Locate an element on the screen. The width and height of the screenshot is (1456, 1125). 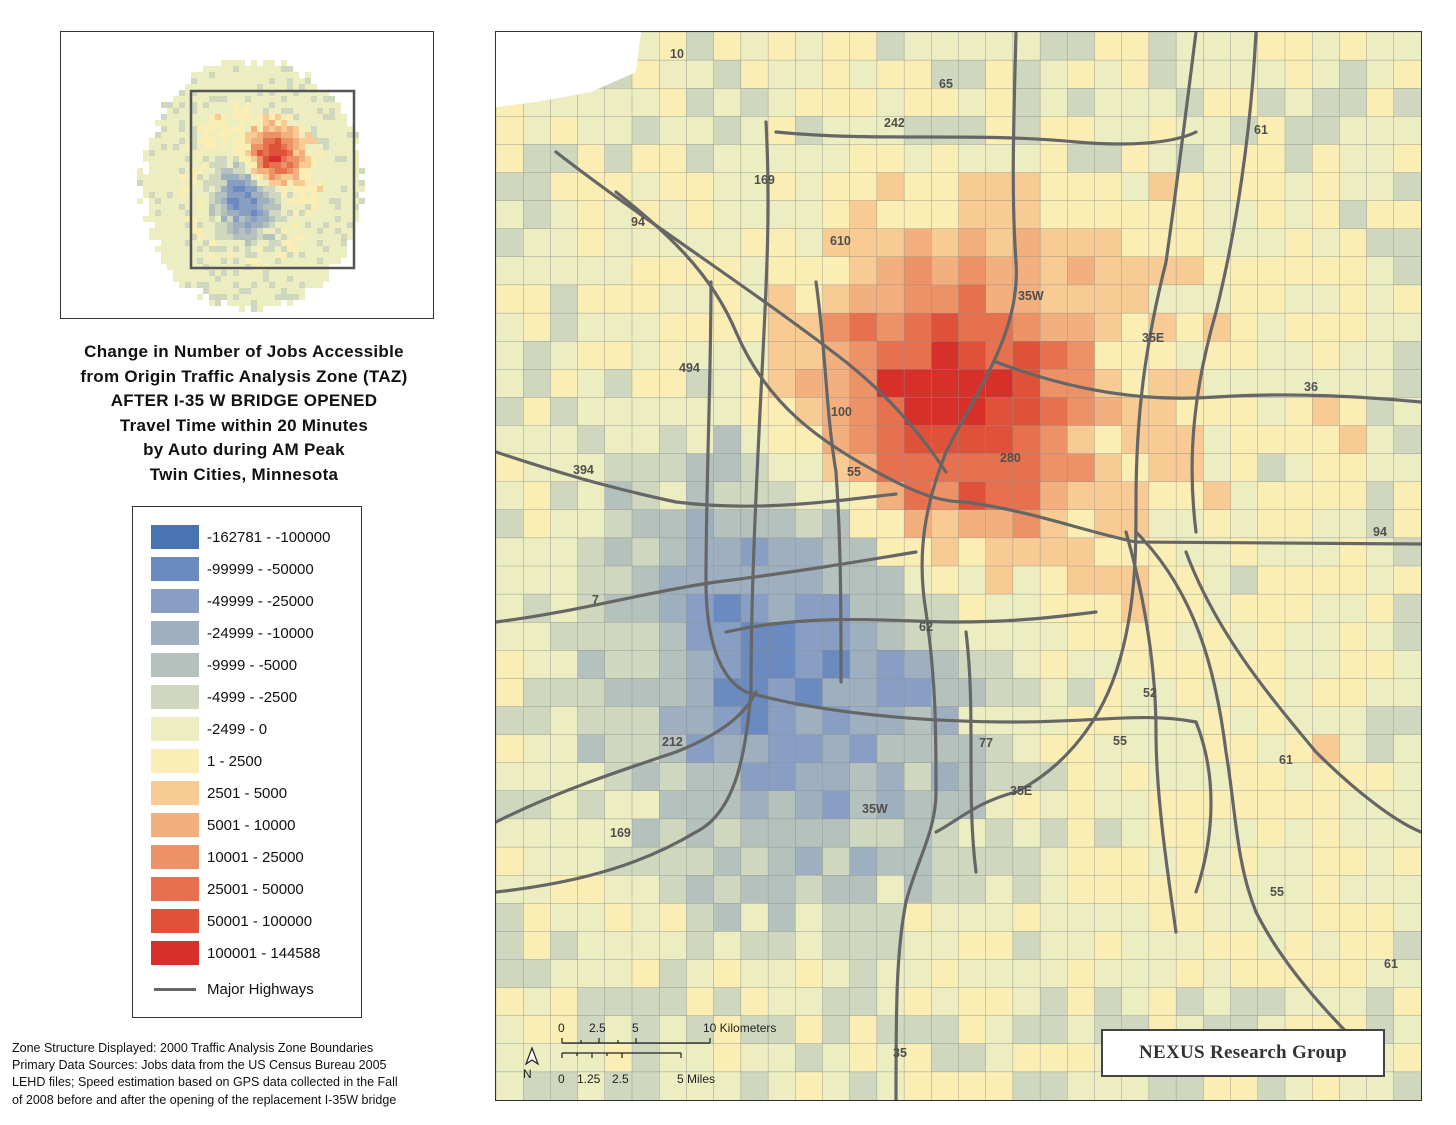
legend-label: -2499 - 0 is located at coordinates (237, 729).